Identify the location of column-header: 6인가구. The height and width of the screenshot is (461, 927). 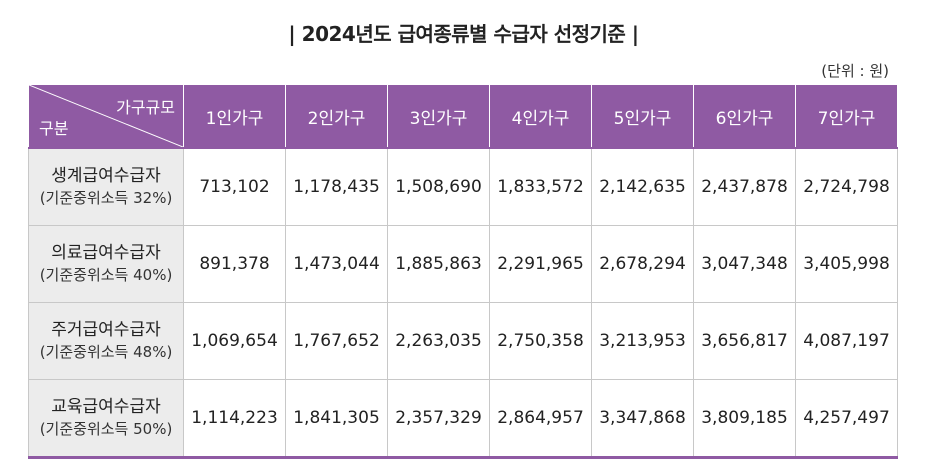
(744, 116).